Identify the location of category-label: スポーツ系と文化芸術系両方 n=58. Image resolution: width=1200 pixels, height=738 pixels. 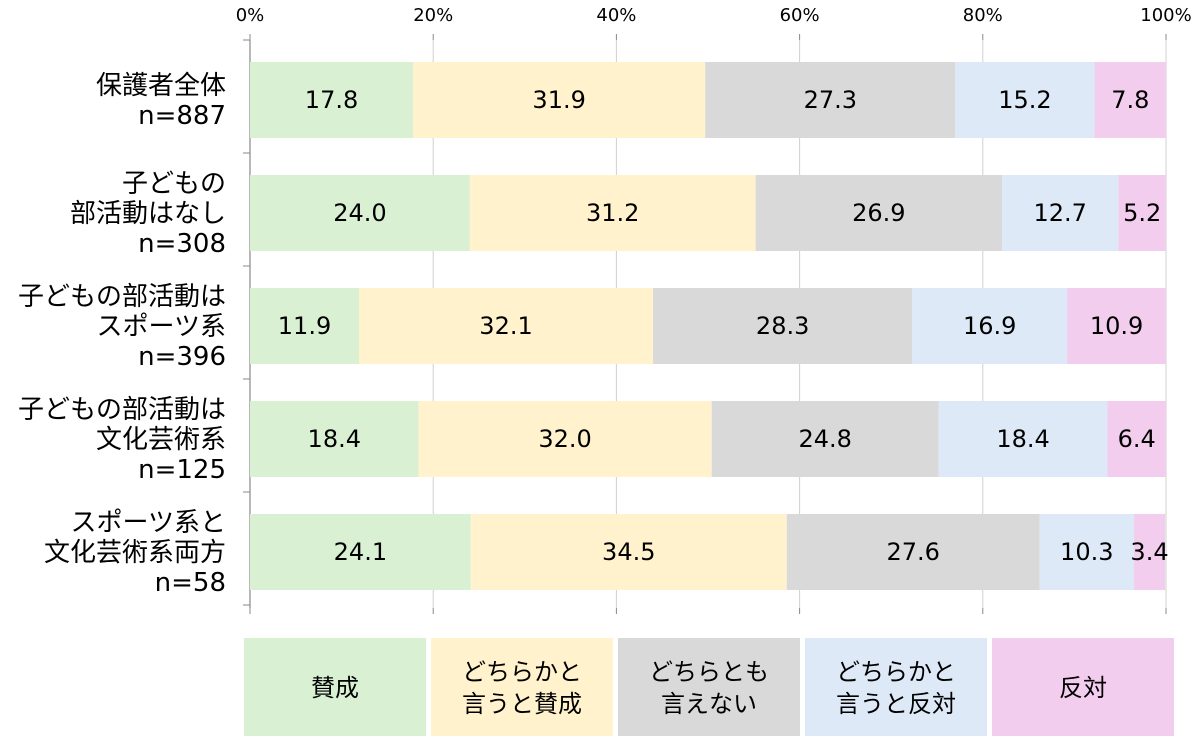
(135, 553).